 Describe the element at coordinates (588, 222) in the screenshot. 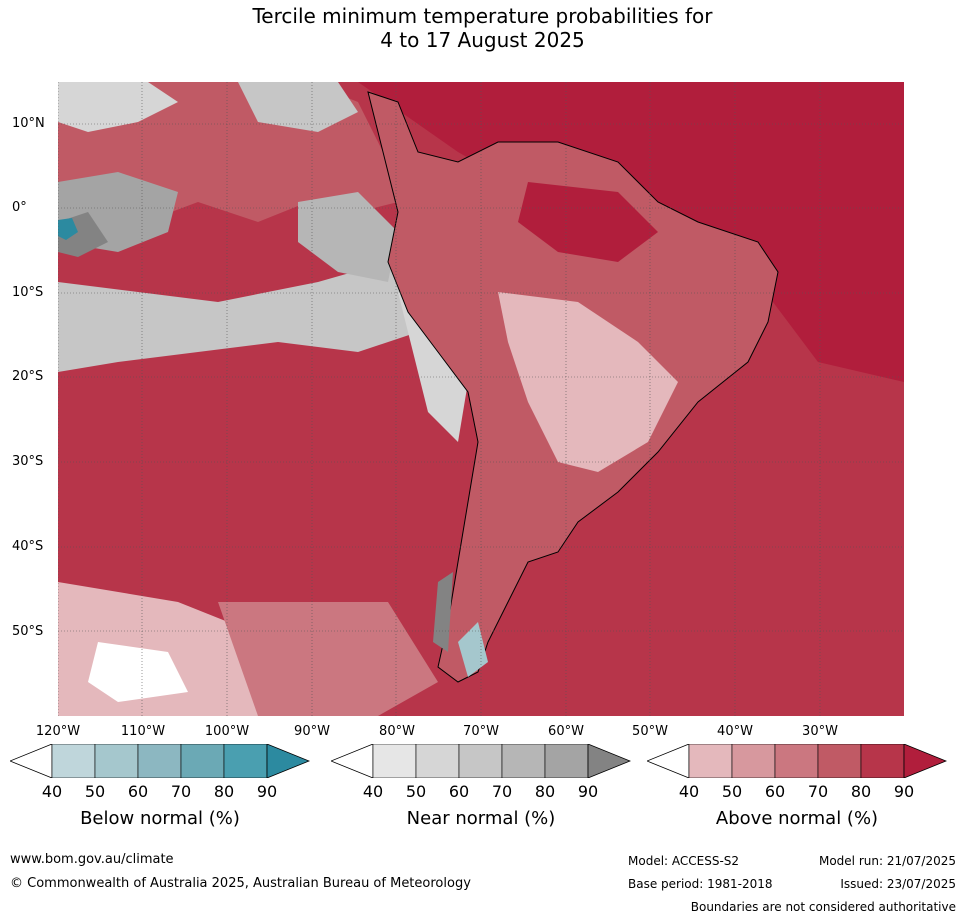

I see `region-amazon` at that location.